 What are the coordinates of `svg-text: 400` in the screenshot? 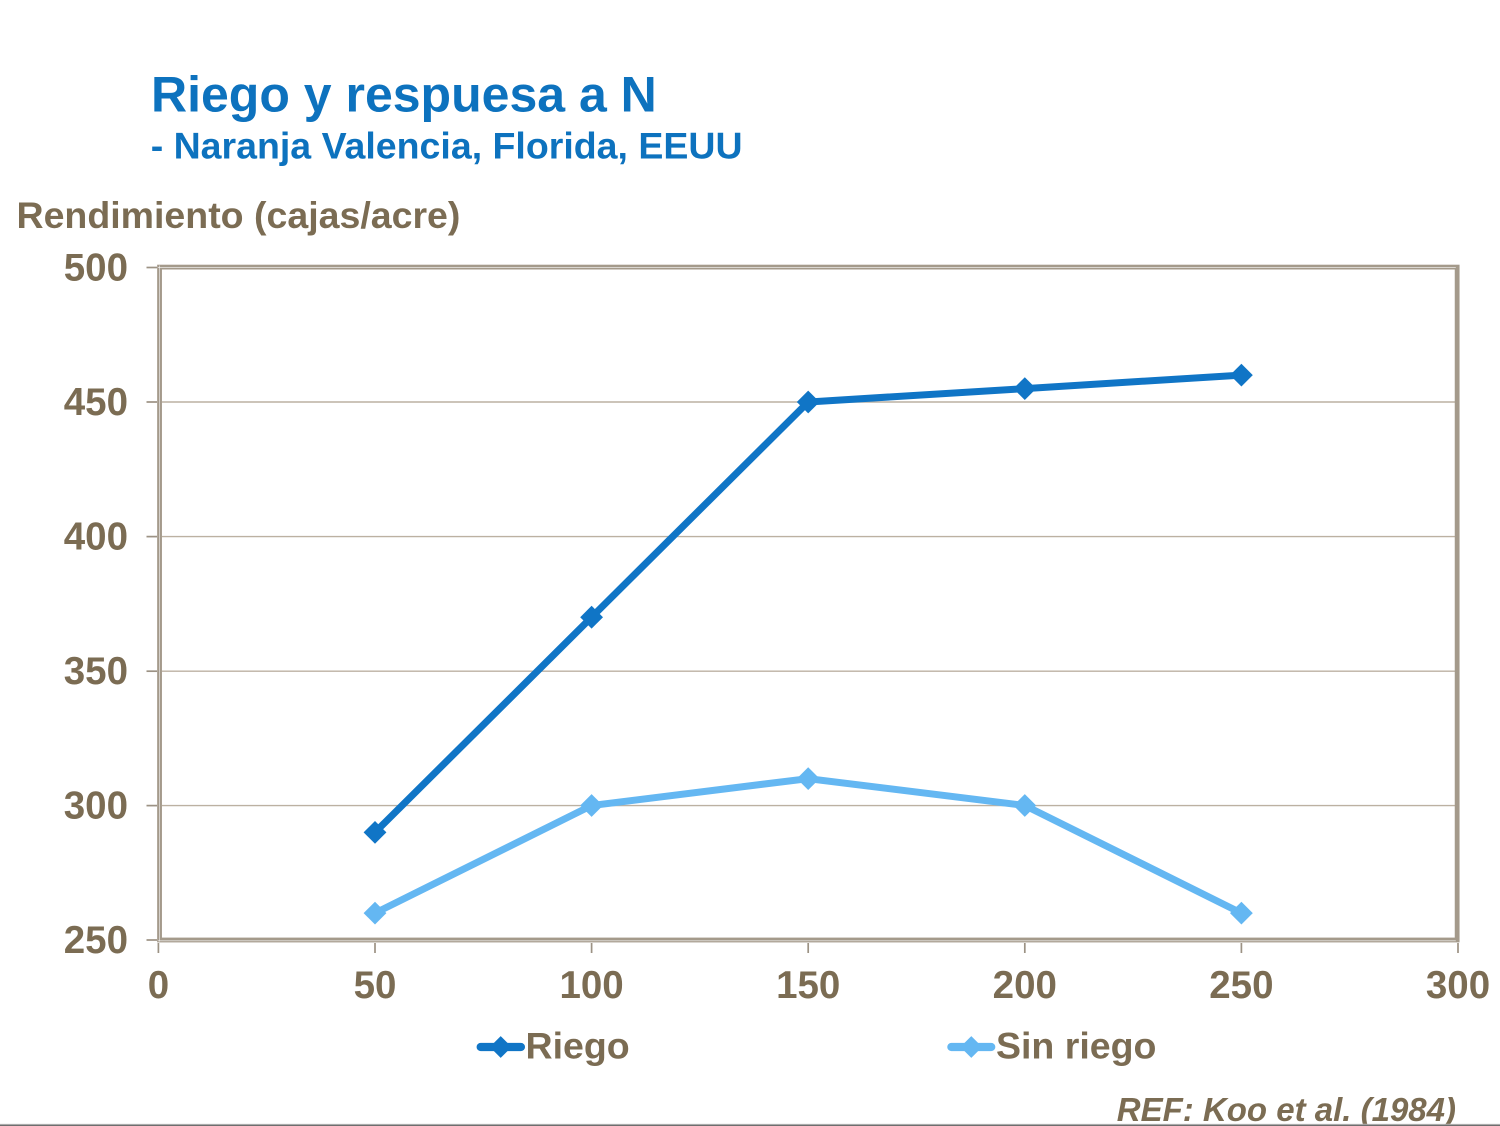 It's located at (96, 537).